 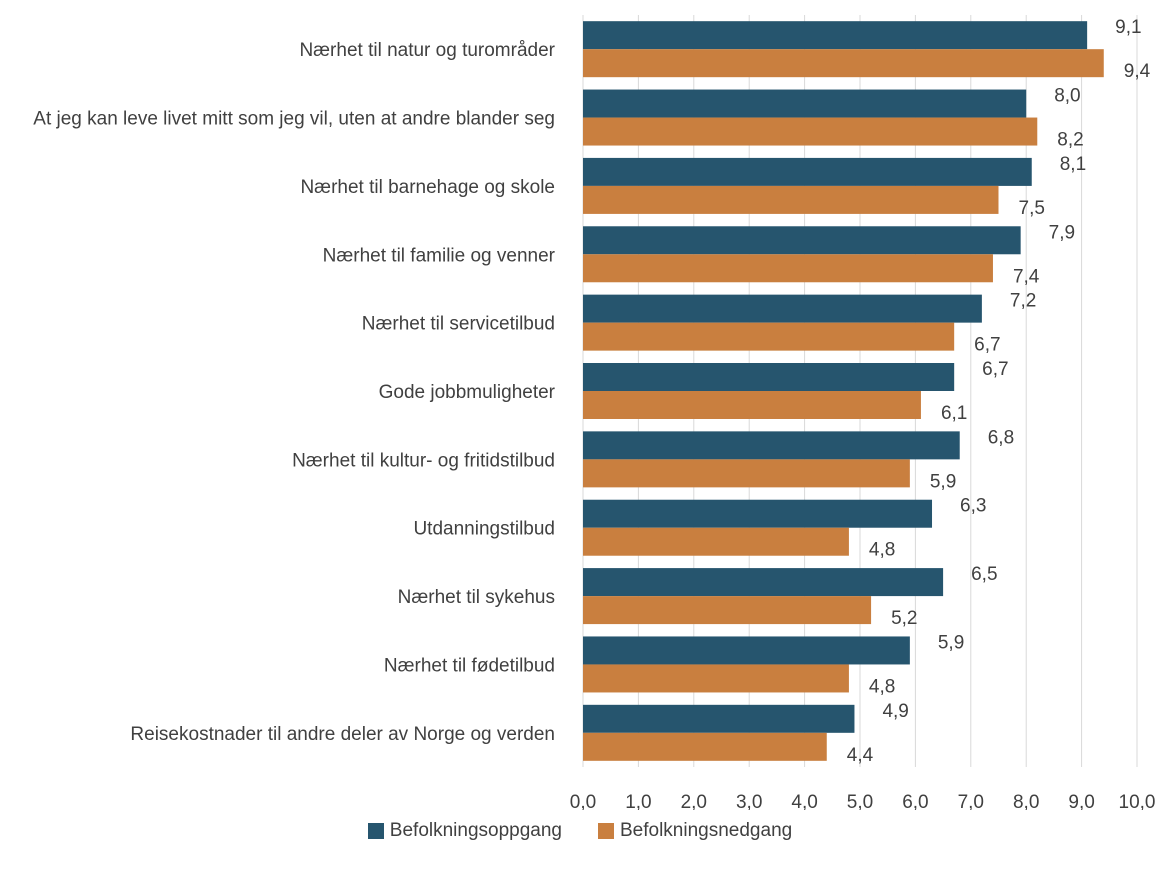 I want to click on legend-item-series-0: Befolkningsoppgang, so click(x=464, y=831).